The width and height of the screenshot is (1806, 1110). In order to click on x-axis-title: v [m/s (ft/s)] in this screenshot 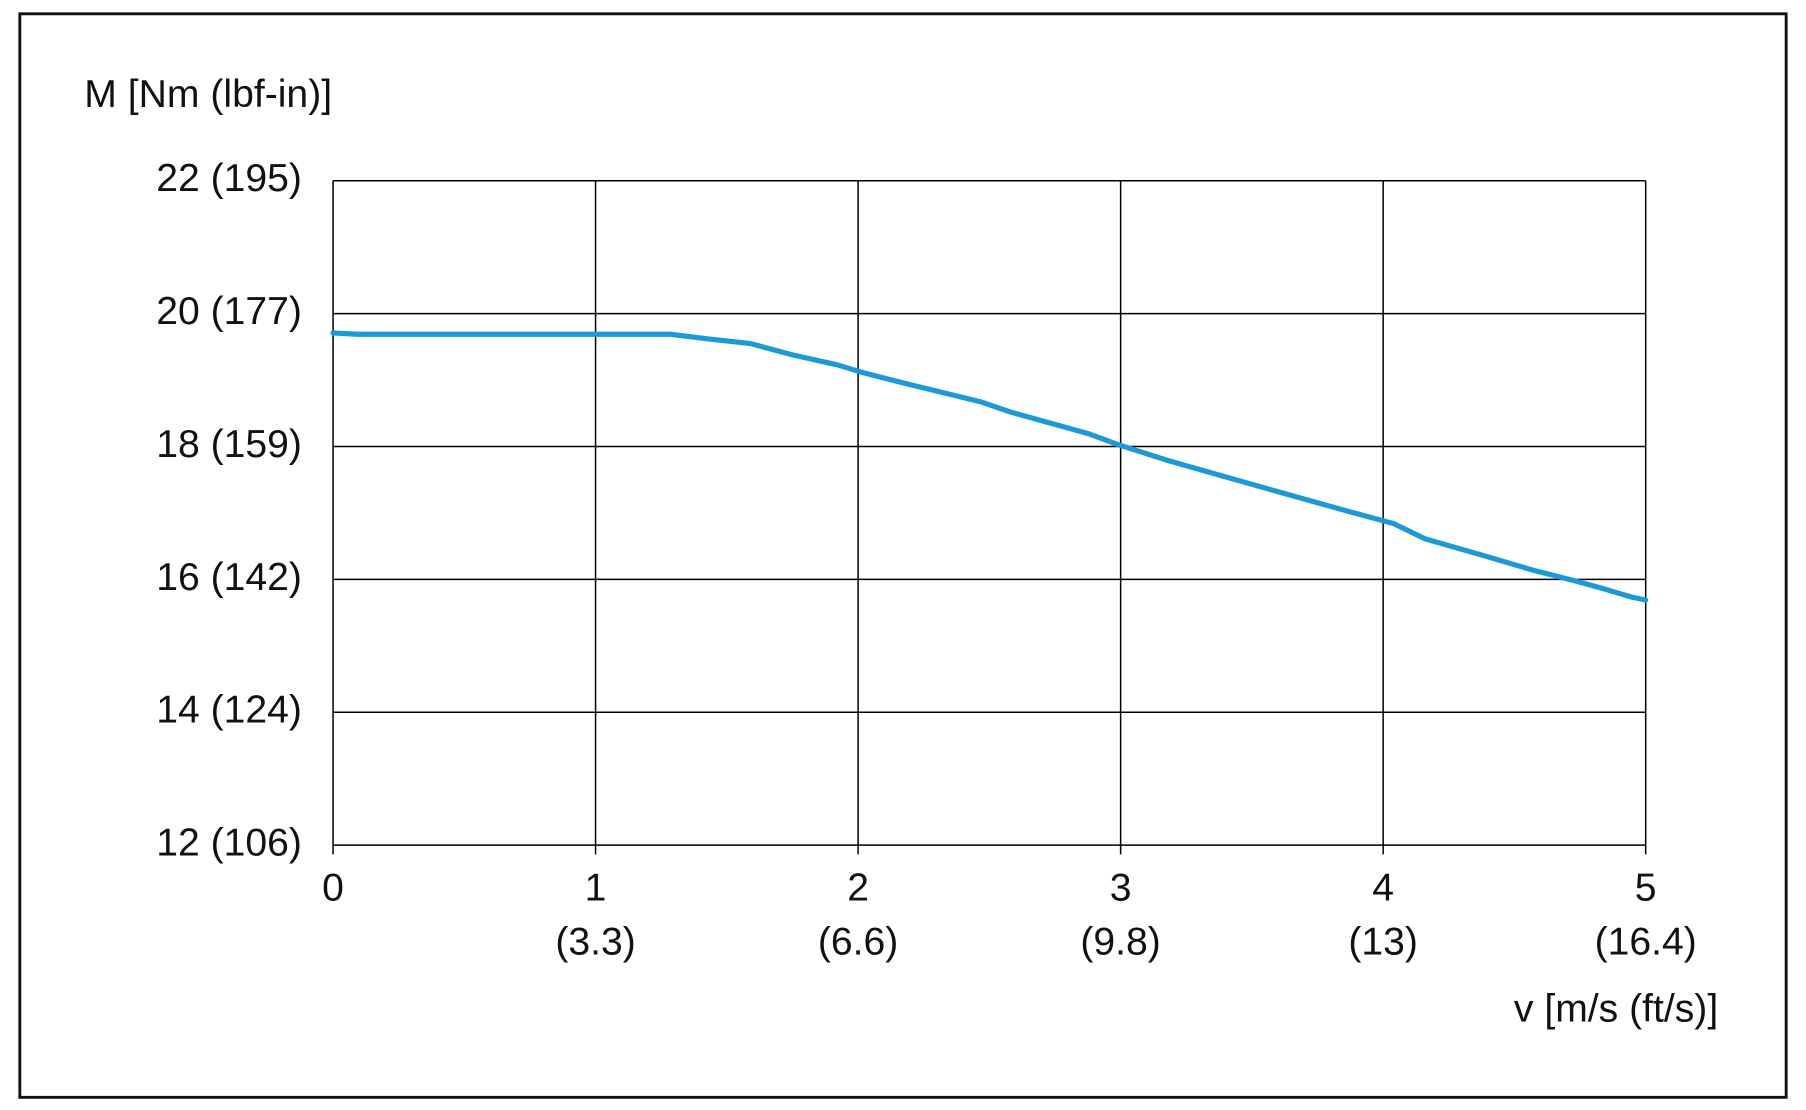, I will do `click(1616, 1008)`.